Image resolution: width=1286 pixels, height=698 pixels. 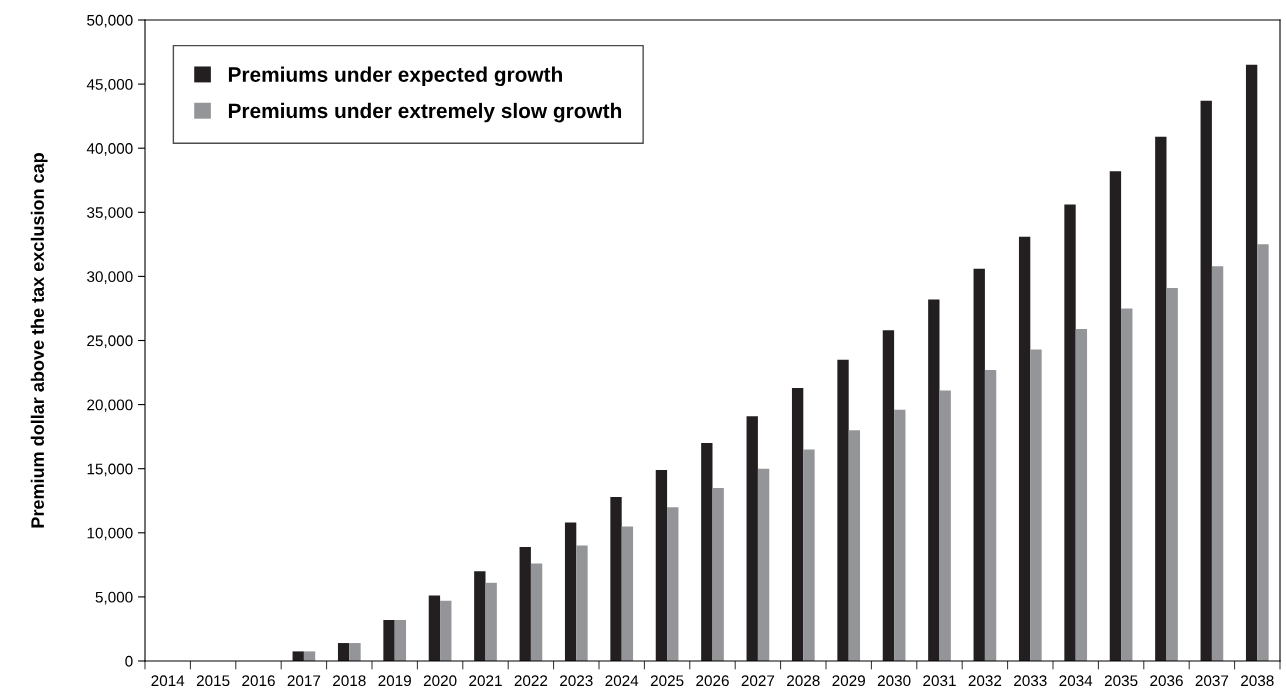 What do you see at coordinates (114, 598) in the screenshot?
I see `y-tick-label: 5,000` at bounding box center [114, 598].